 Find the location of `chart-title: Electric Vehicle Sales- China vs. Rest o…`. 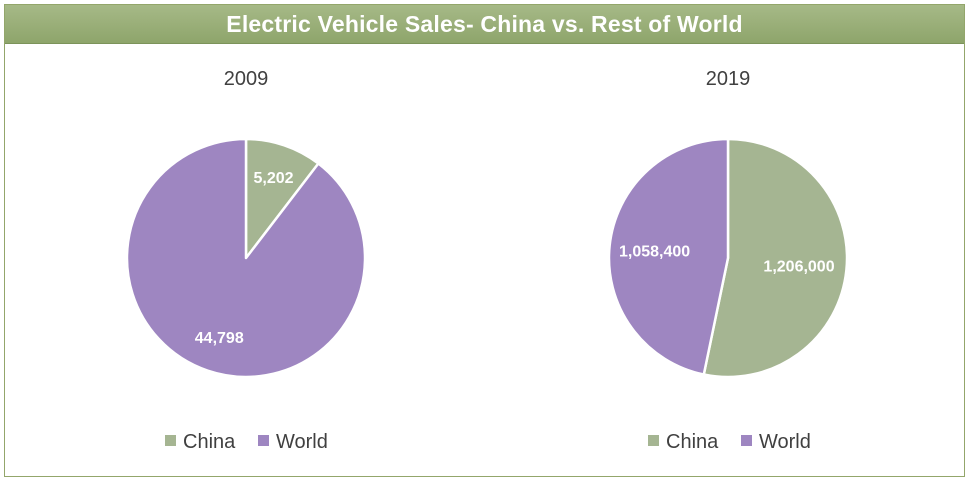

chart-title: Electric Vehicle Sales- China vs. Rest o… is located at coordinates (484, 23).